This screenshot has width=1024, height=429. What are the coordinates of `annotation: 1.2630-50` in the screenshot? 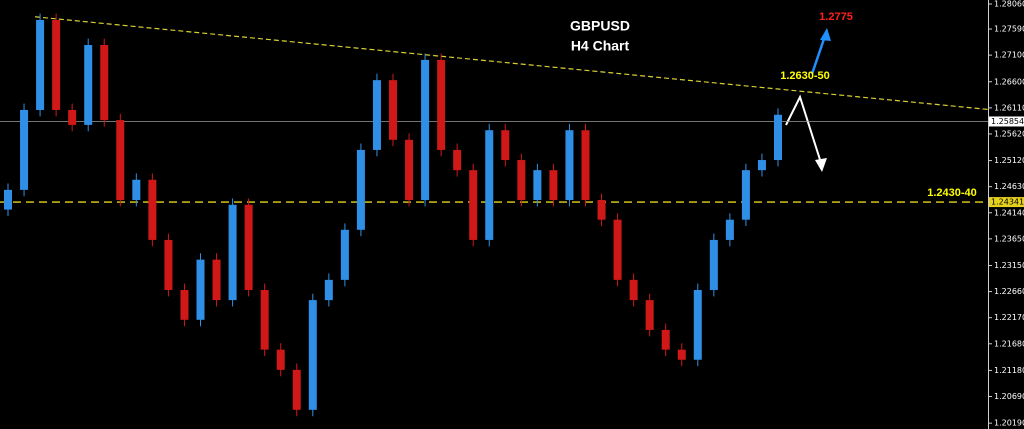 It's located at (805, 76).